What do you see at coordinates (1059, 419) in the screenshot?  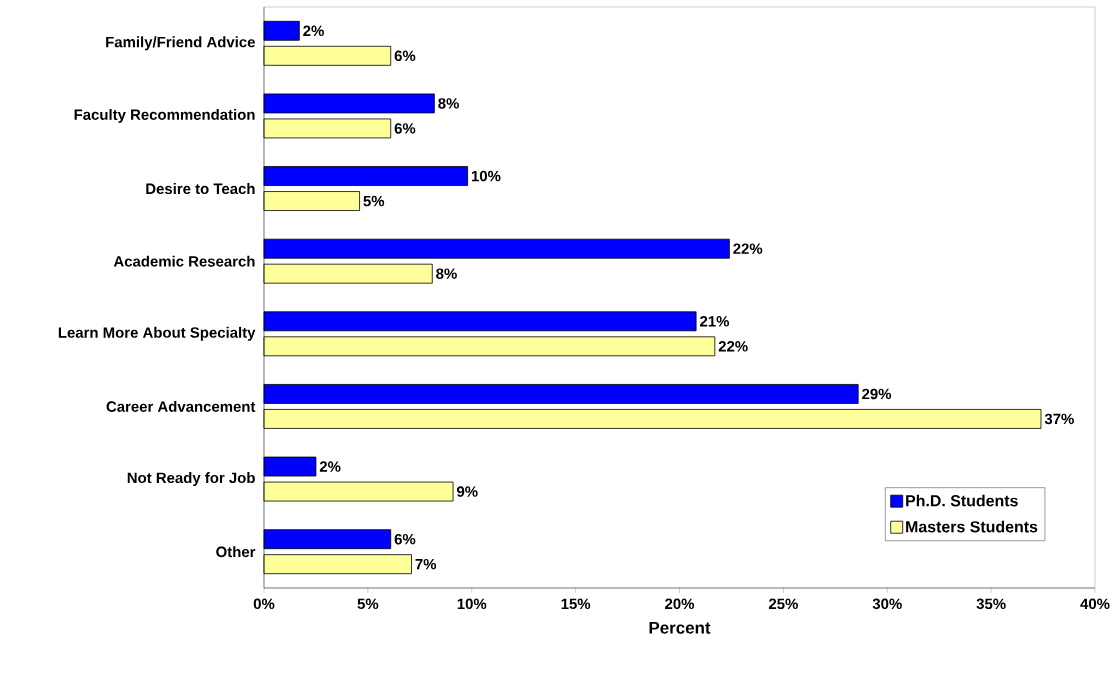 I see `data-label: 37%` at bounding box center [1059, 419].